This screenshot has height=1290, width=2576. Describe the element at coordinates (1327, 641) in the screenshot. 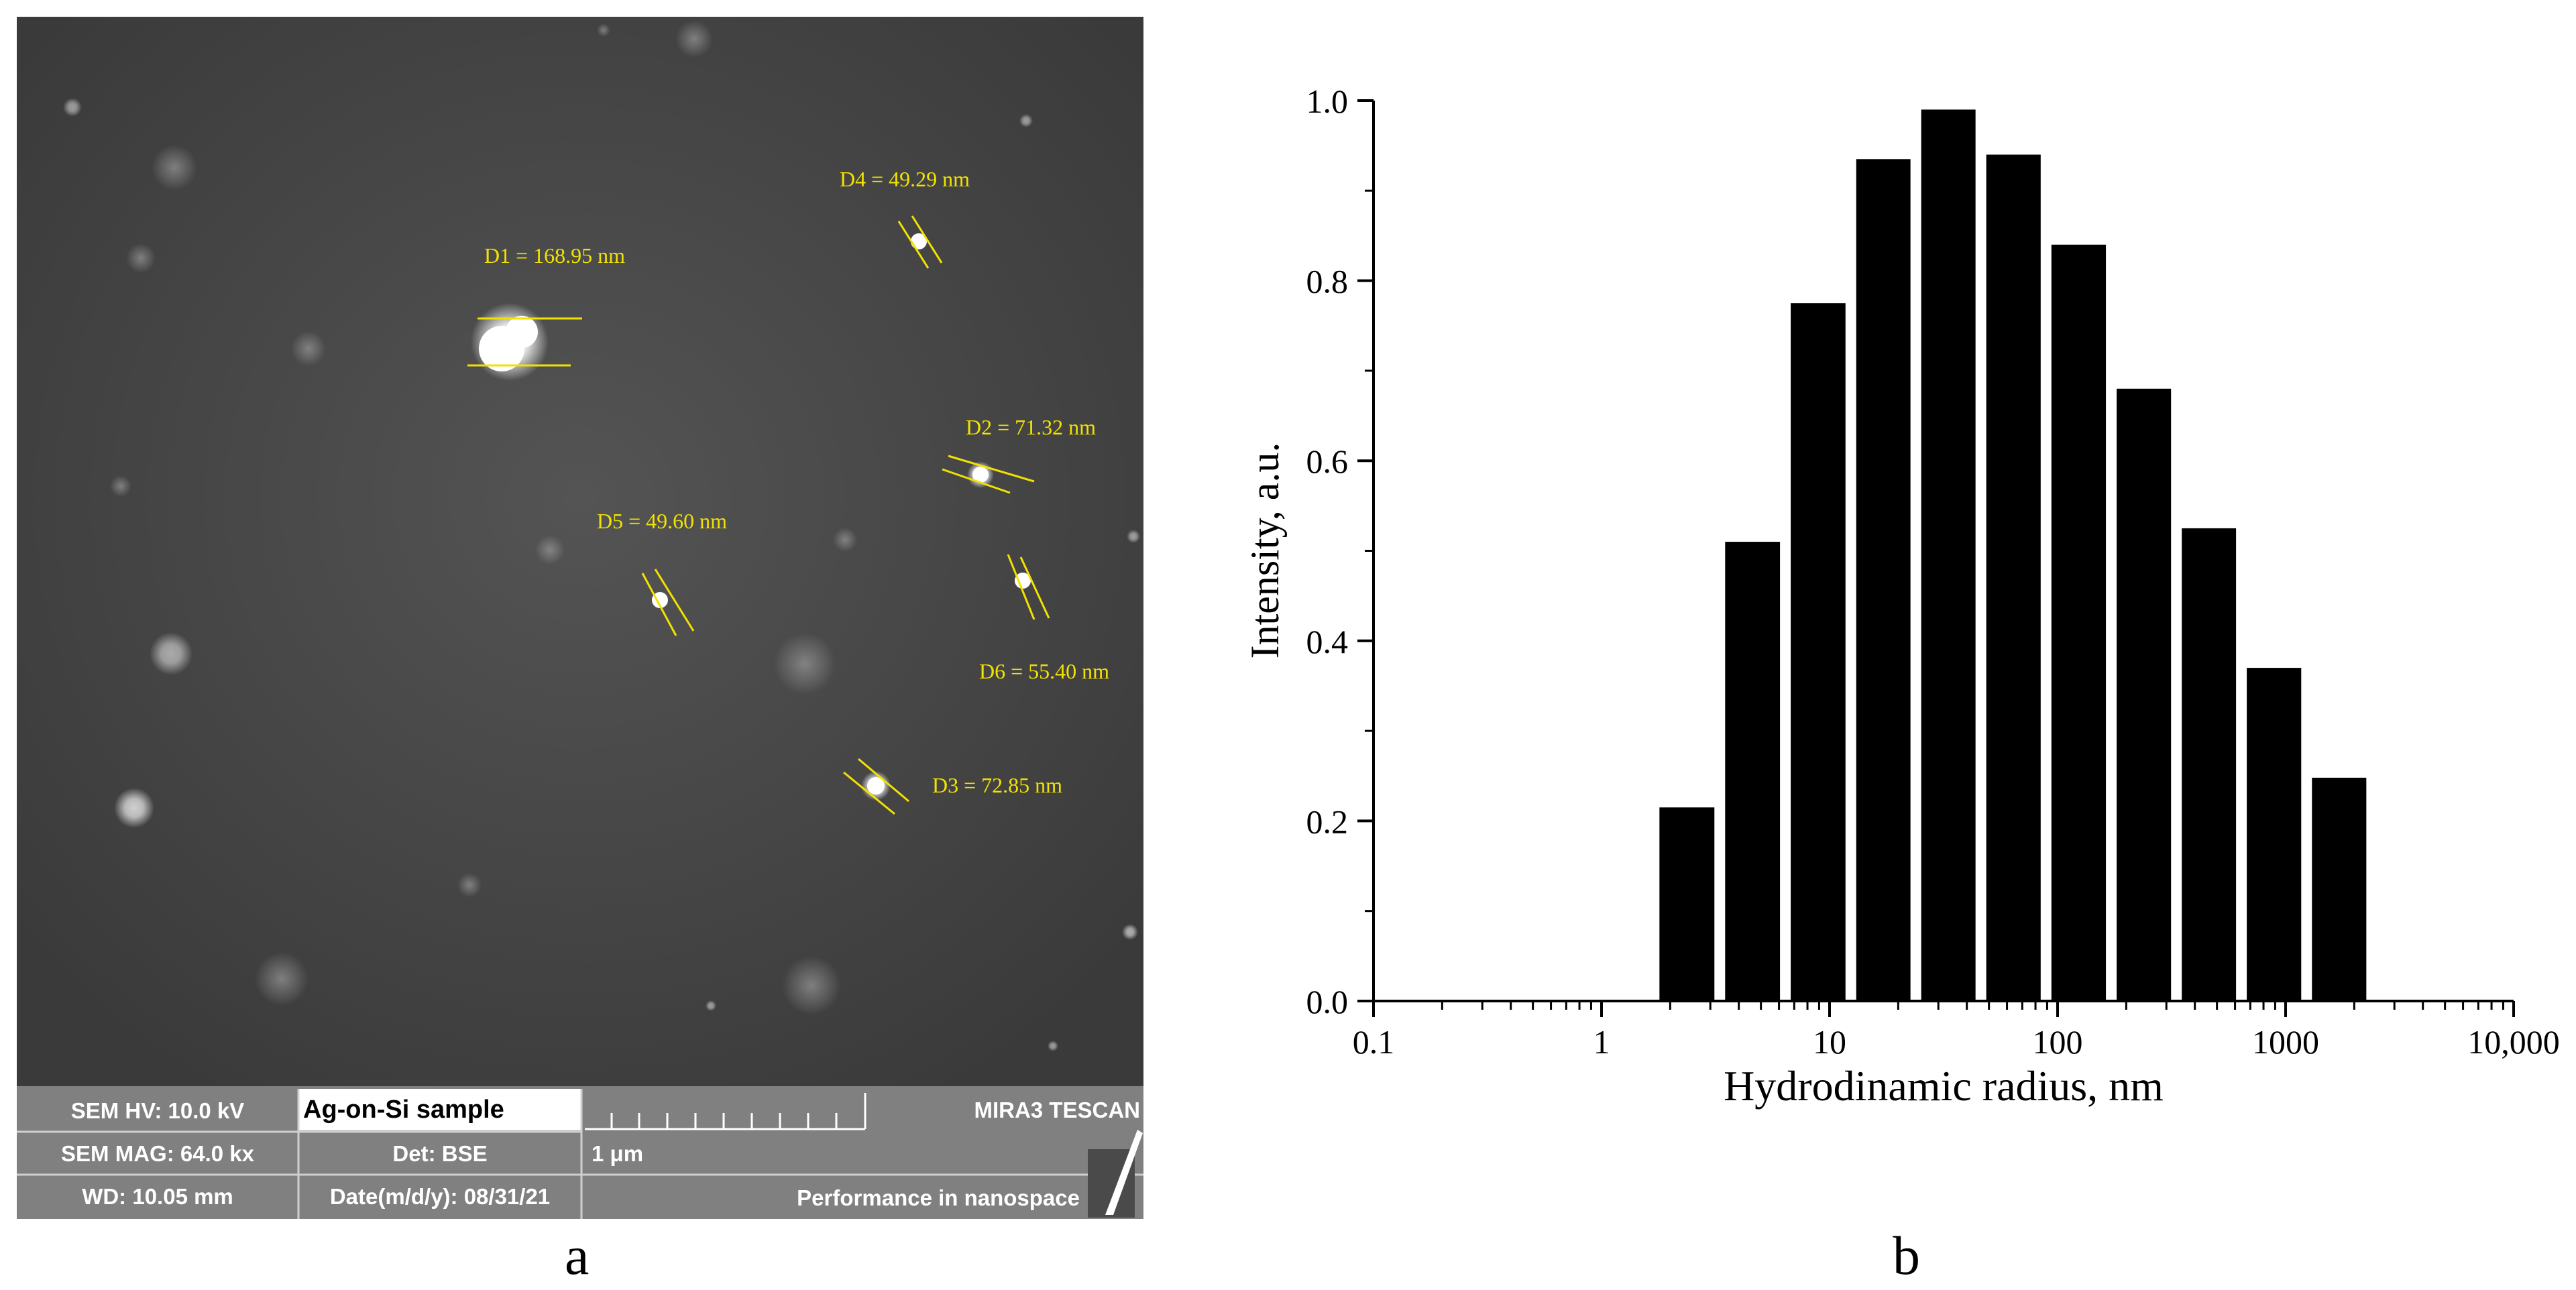

I see `y-tick-label: 0.4` at that location.